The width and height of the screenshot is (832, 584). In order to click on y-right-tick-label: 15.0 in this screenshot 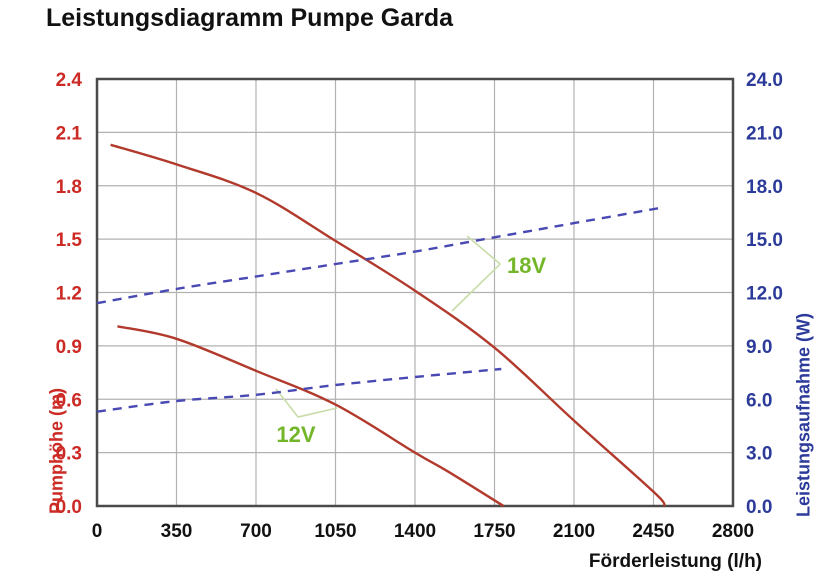, I will do `click(764, 240)`.